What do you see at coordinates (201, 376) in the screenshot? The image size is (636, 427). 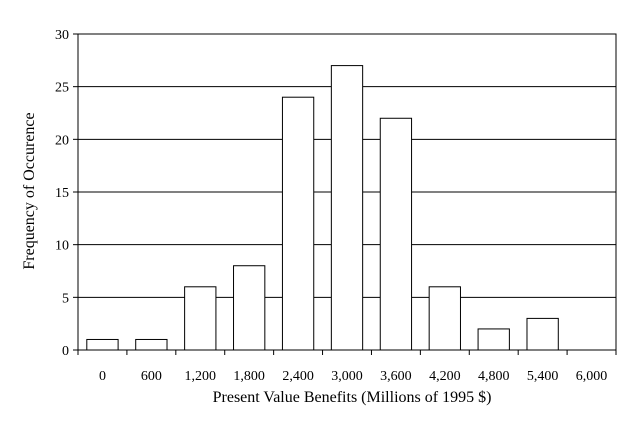 I see `x-tick-label: 1,200` at bounding box center [201, 376].